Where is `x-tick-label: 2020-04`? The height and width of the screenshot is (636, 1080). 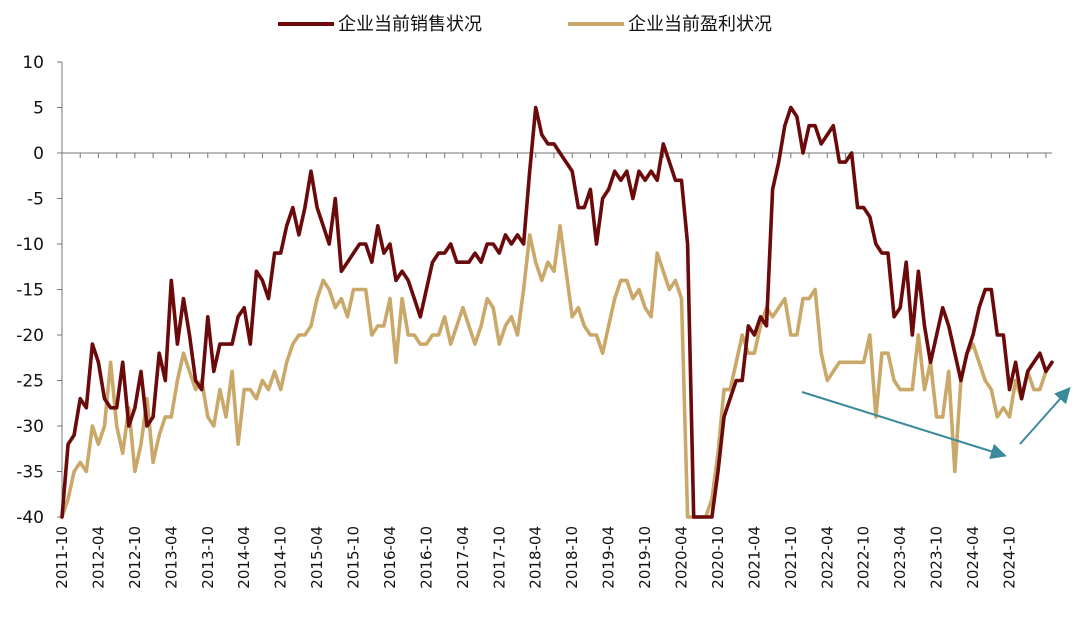 x-tick-label: 2020-04 is located at coordinates (682, 557).